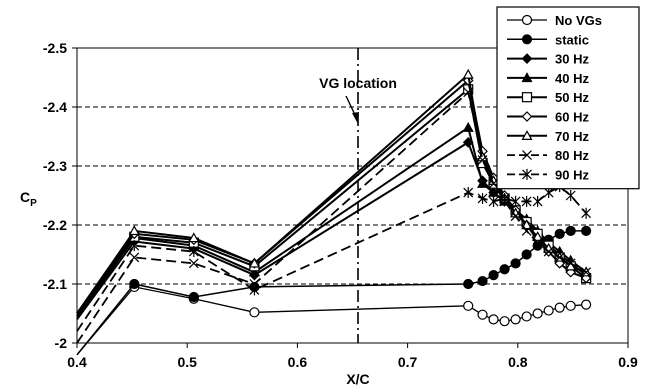  What do you see at coordinates (572, 174) in the screenshot?
I see `legend-label: 90 Hz` at bounding box center [572, 174].